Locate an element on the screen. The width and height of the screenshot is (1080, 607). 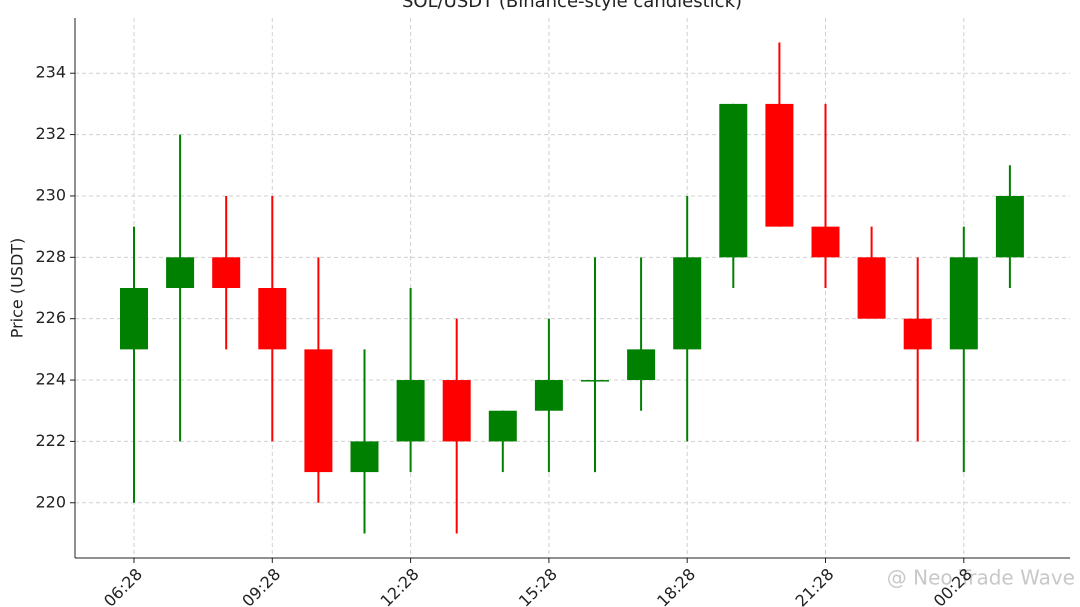
x-tick-label: 21:28 is located at coordinates (814, 586).